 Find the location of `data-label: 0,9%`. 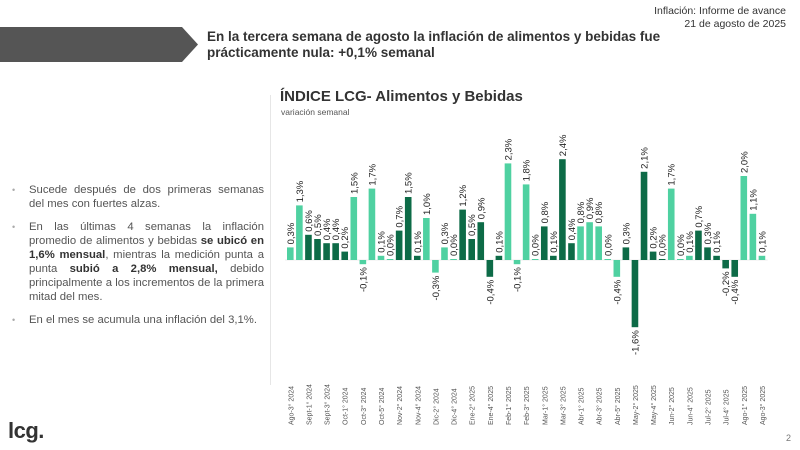

data-label: 0,9% is located at coordinates (481, 208).